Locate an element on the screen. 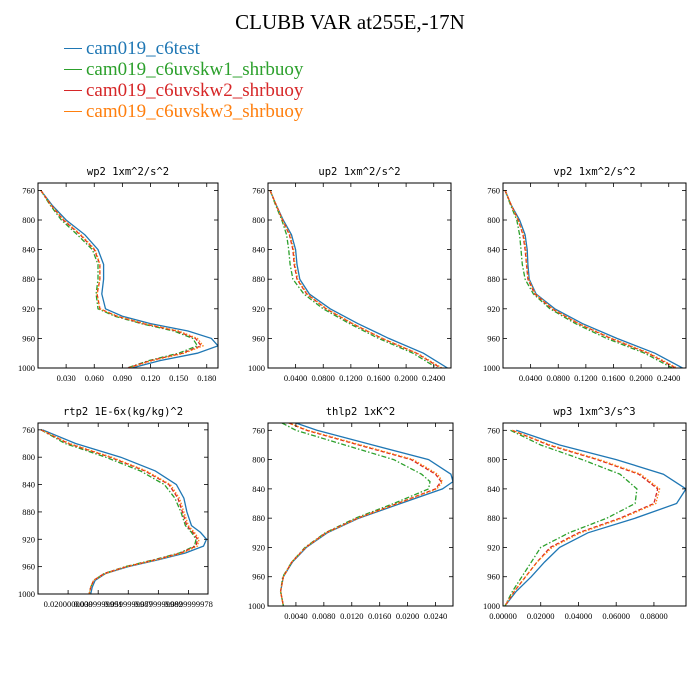 This screenshot has height=700, width=700. legend-item-2: cam019_c6uvskw1_shrbuoy is located at coordinates (183, 69).